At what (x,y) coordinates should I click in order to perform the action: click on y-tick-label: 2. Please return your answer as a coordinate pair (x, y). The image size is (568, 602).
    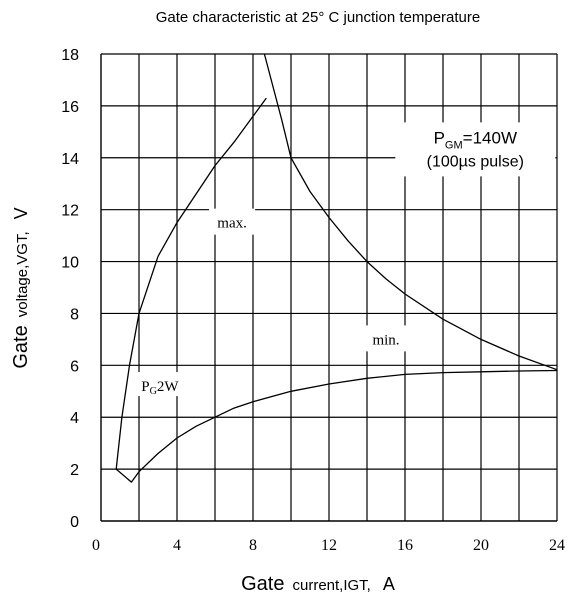
    Looking at the image, I should click on (74, 470).